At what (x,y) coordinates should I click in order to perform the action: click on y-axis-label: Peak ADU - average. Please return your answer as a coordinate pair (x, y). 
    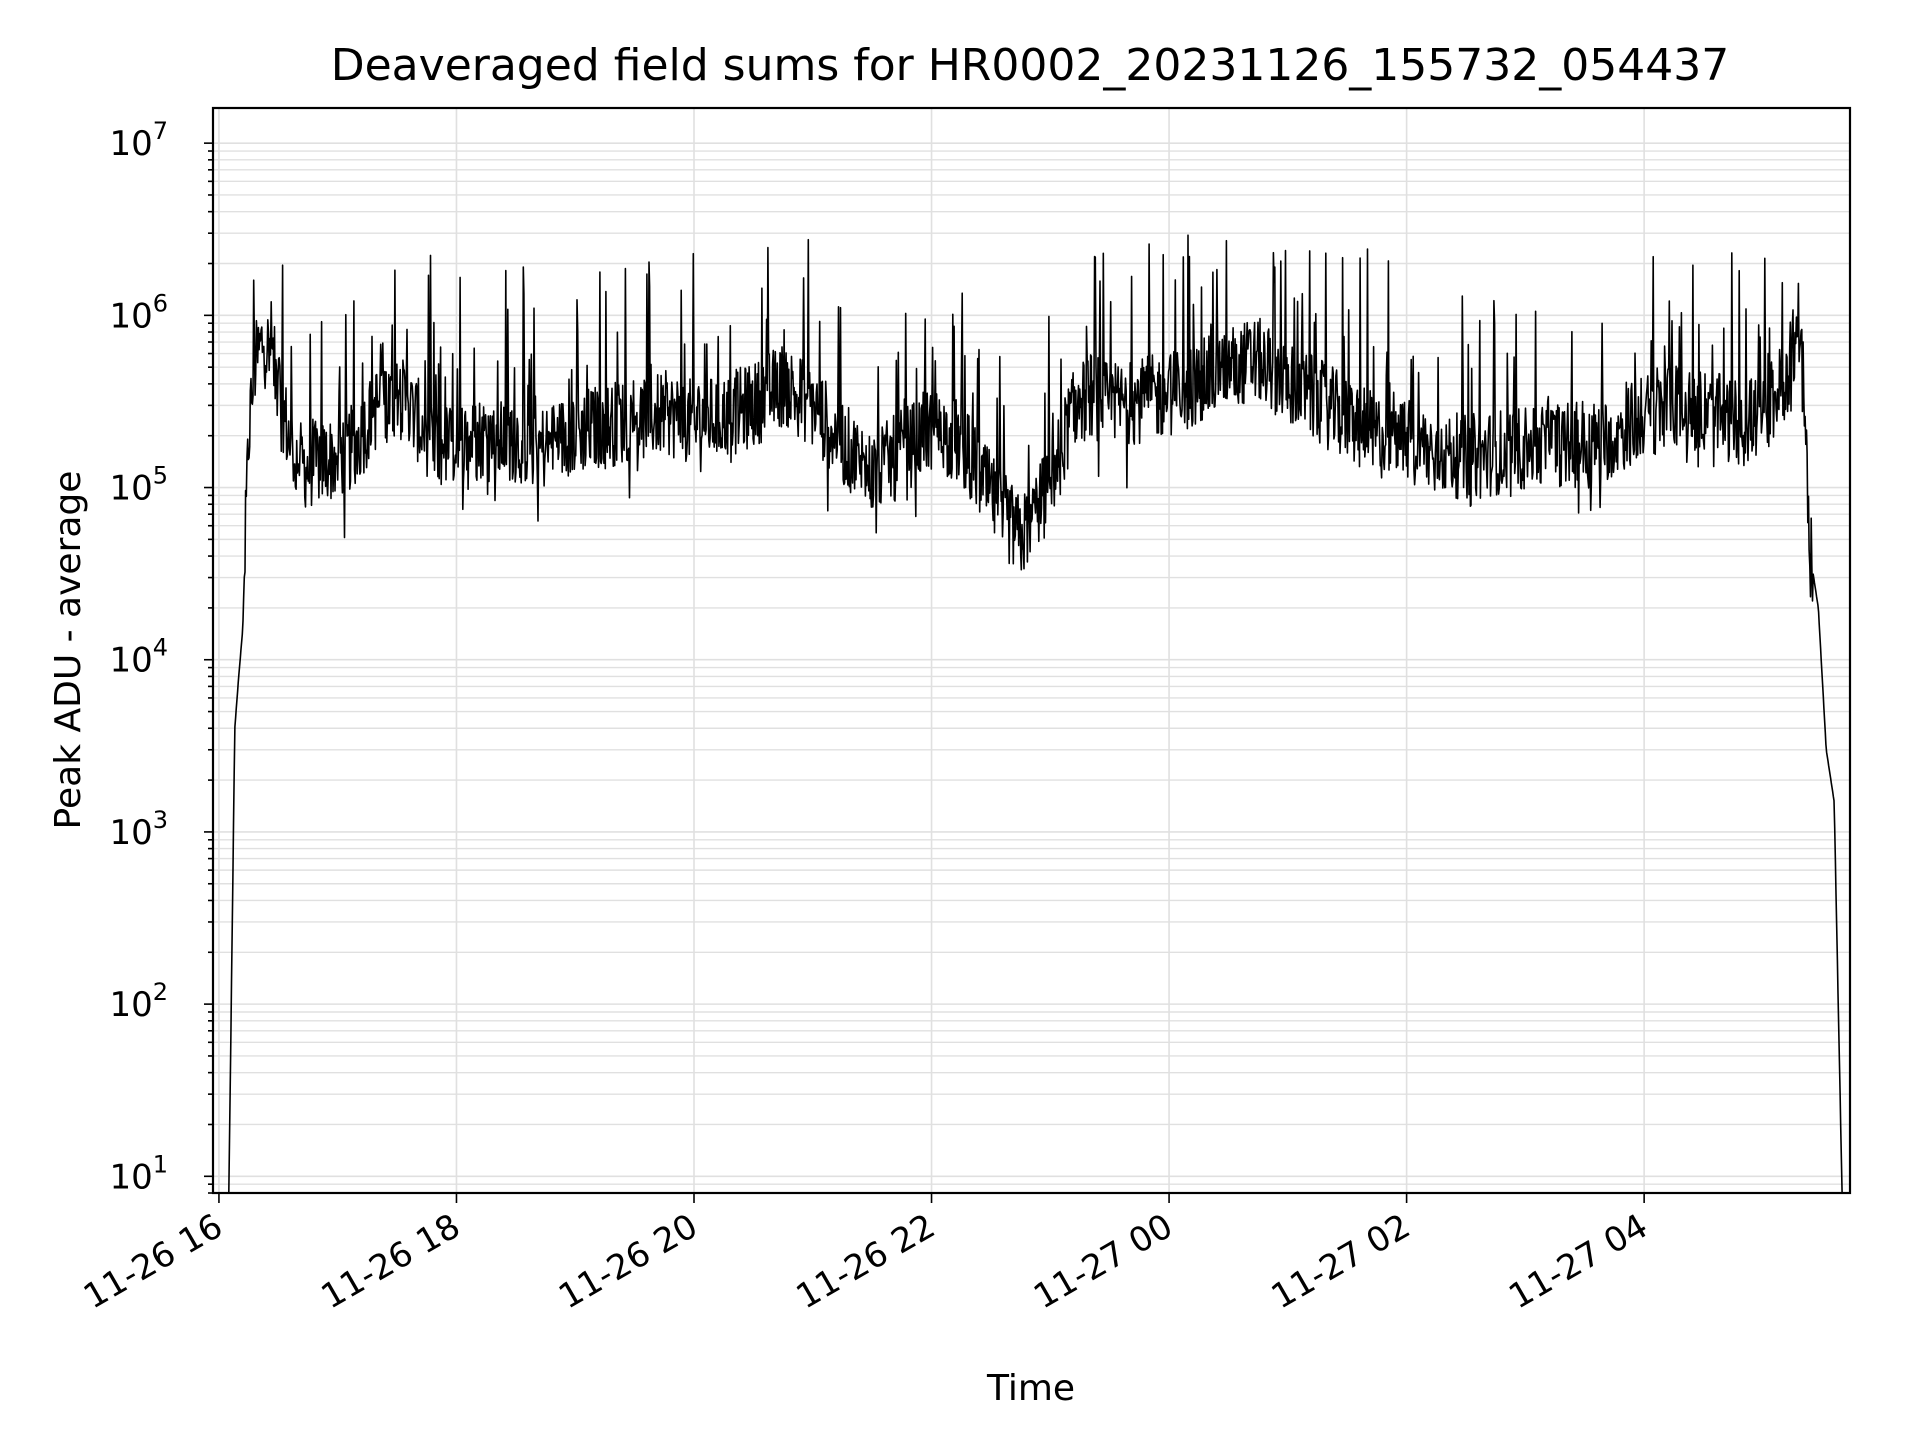
    Looking at the image, I should click on (68, 650).